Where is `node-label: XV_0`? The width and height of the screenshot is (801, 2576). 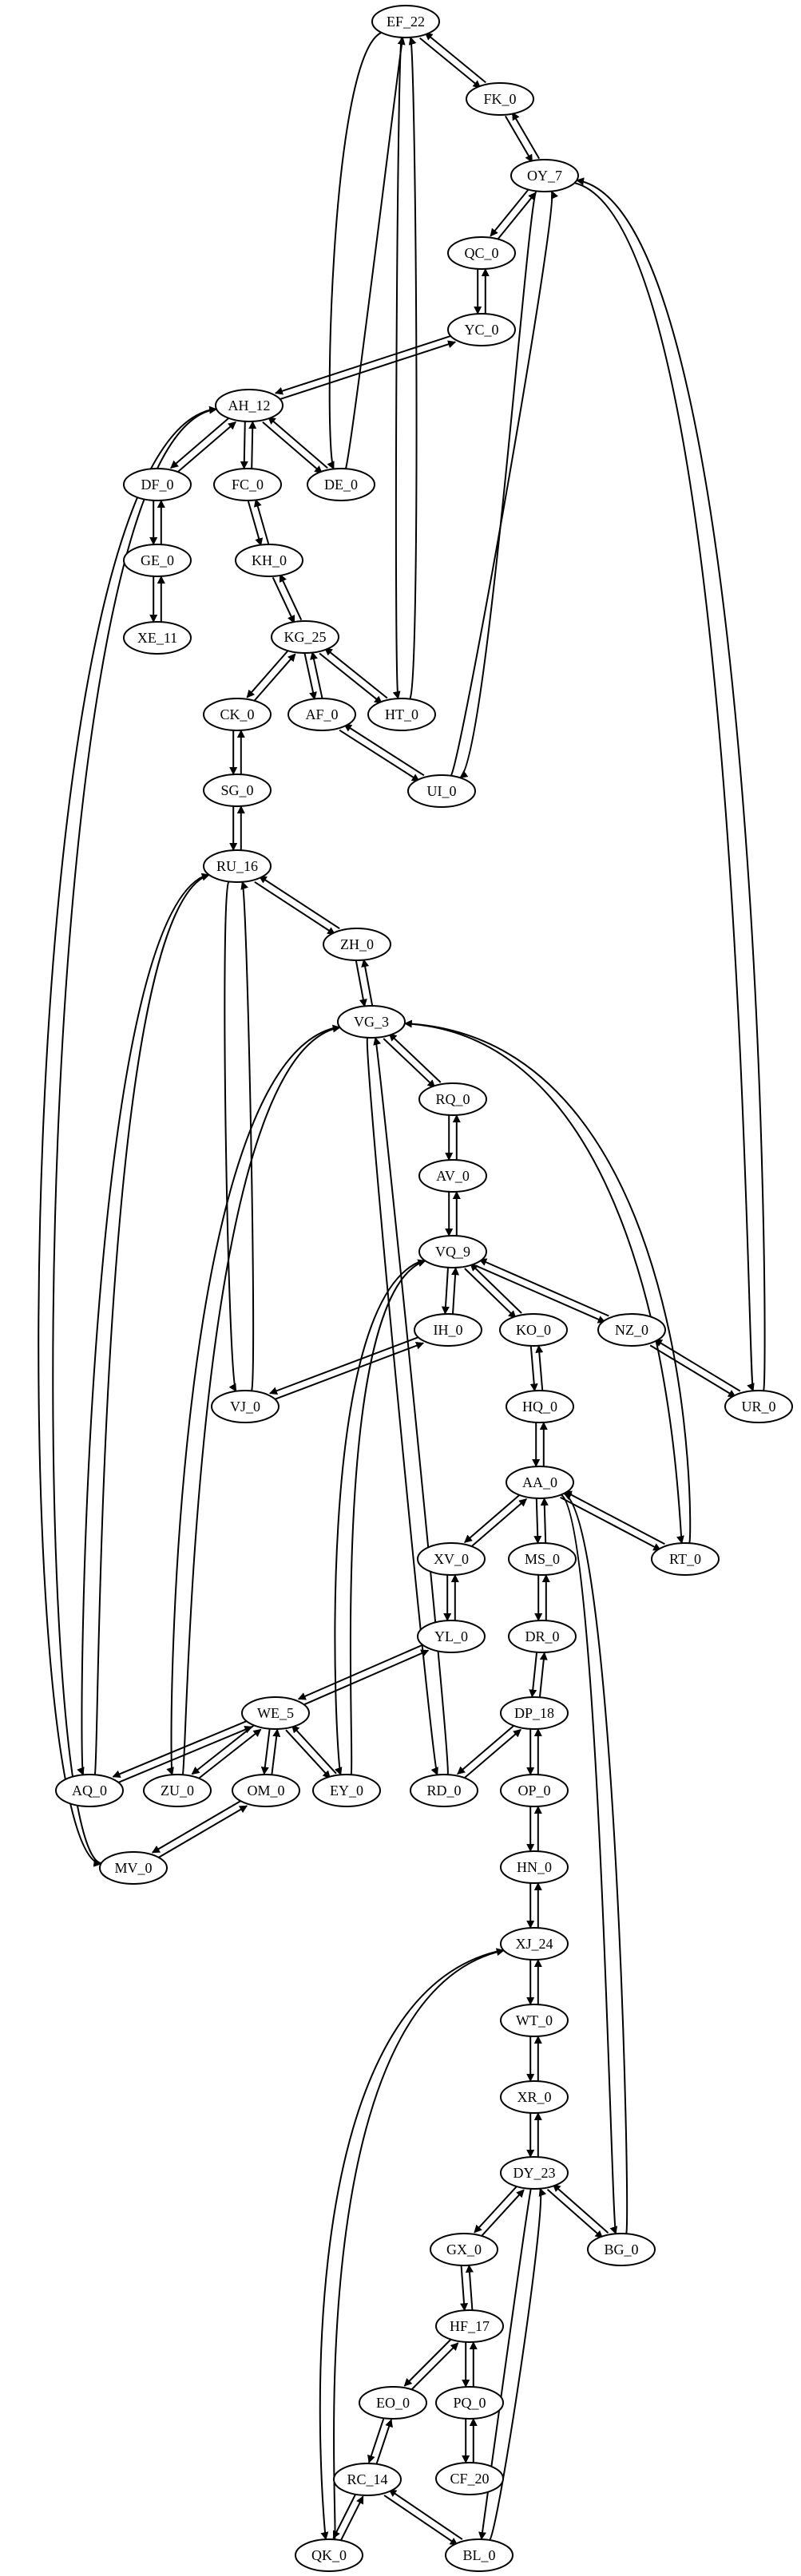 node-label: XV_0 is located at coordinates (451, 1559).